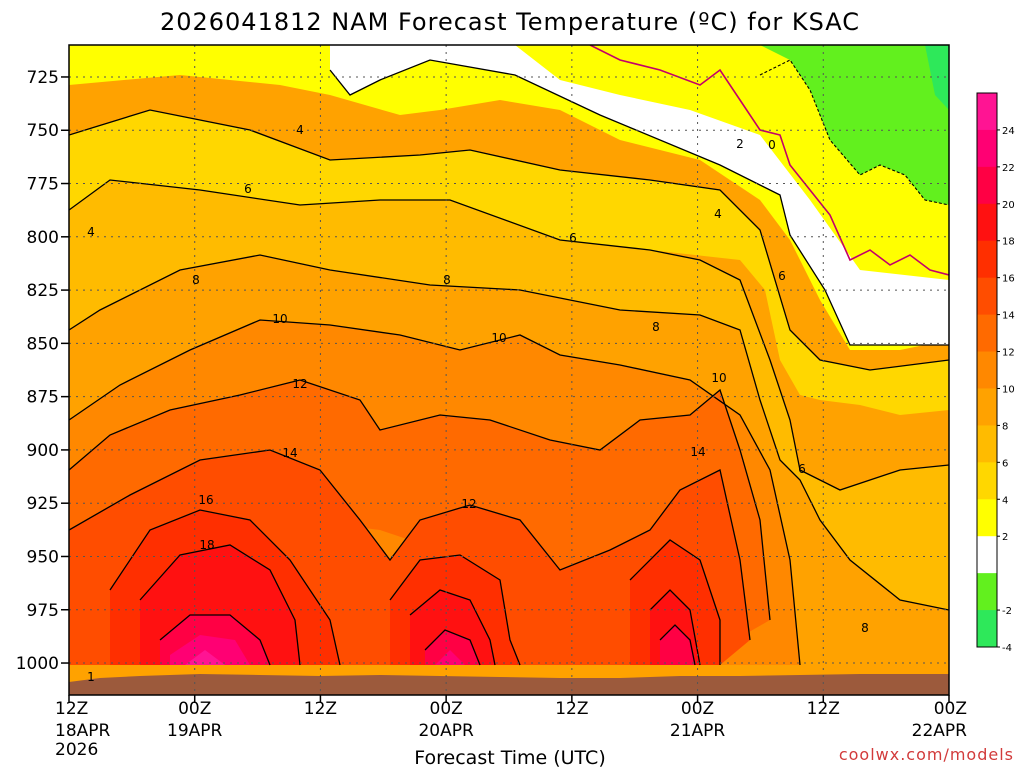  Describe the element at coordinates (37, 664) in the screenshot. I see `y-tick-label: 1000` at that location.